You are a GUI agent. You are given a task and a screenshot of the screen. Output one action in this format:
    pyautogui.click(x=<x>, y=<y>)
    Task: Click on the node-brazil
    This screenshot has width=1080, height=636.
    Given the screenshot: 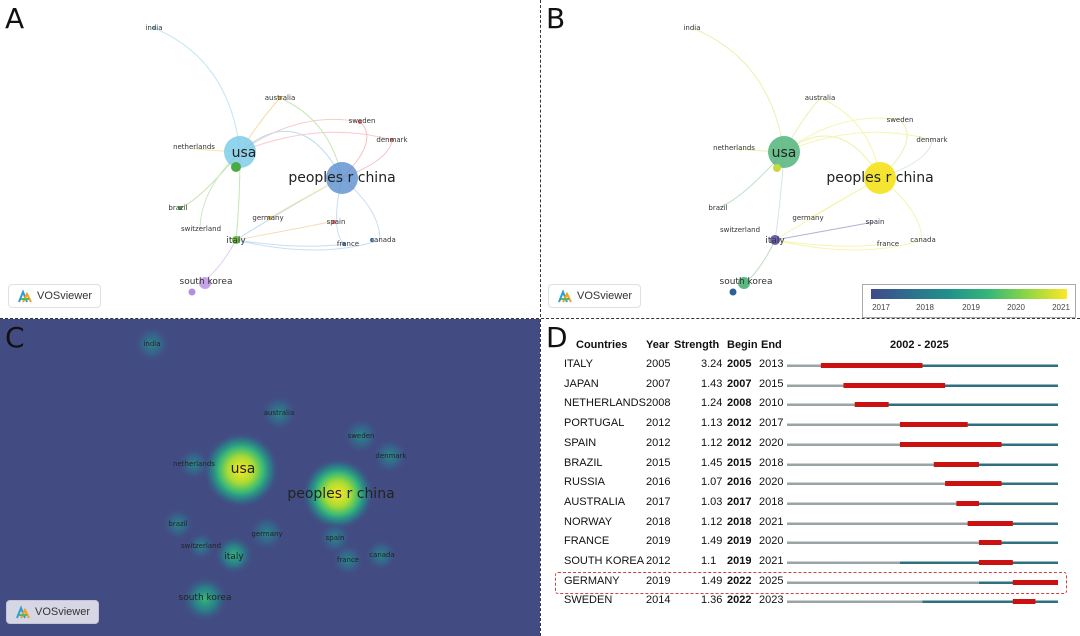 What is the action you would take?
    pyautogui.click(x=180, y=208)
    